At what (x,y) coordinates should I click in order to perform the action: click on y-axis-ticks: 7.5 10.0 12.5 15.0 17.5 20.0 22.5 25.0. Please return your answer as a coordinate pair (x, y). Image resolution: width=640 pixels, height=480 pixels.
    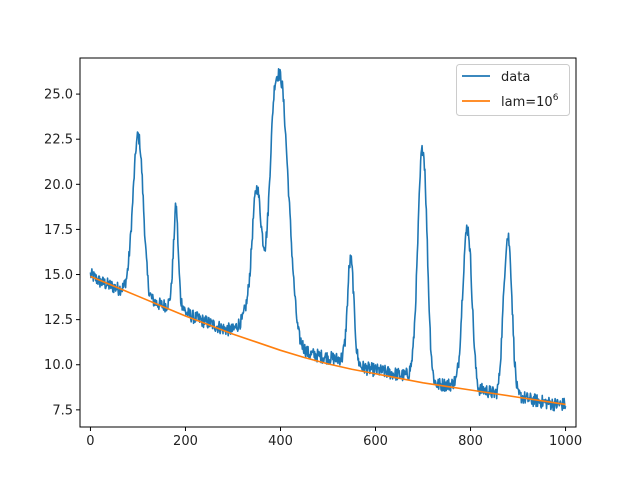
    Looking at the image, I should click on (62, 253).